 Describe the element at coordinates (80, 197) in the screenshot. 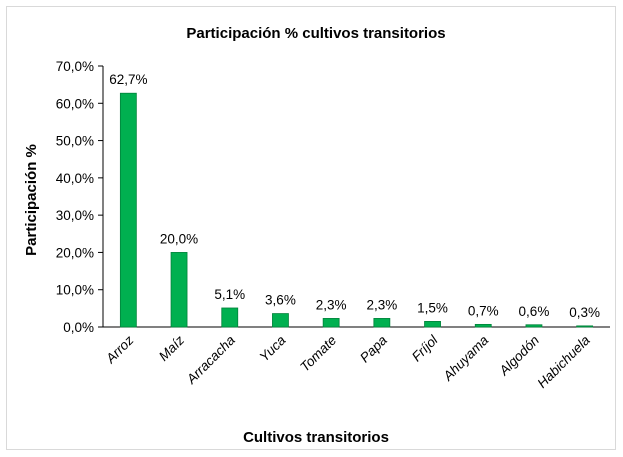

I see `y-axis: 0,0% 10,0% 20,0% 30,0% 40,0% 50,0% 60,0% 70,0%` at that location.